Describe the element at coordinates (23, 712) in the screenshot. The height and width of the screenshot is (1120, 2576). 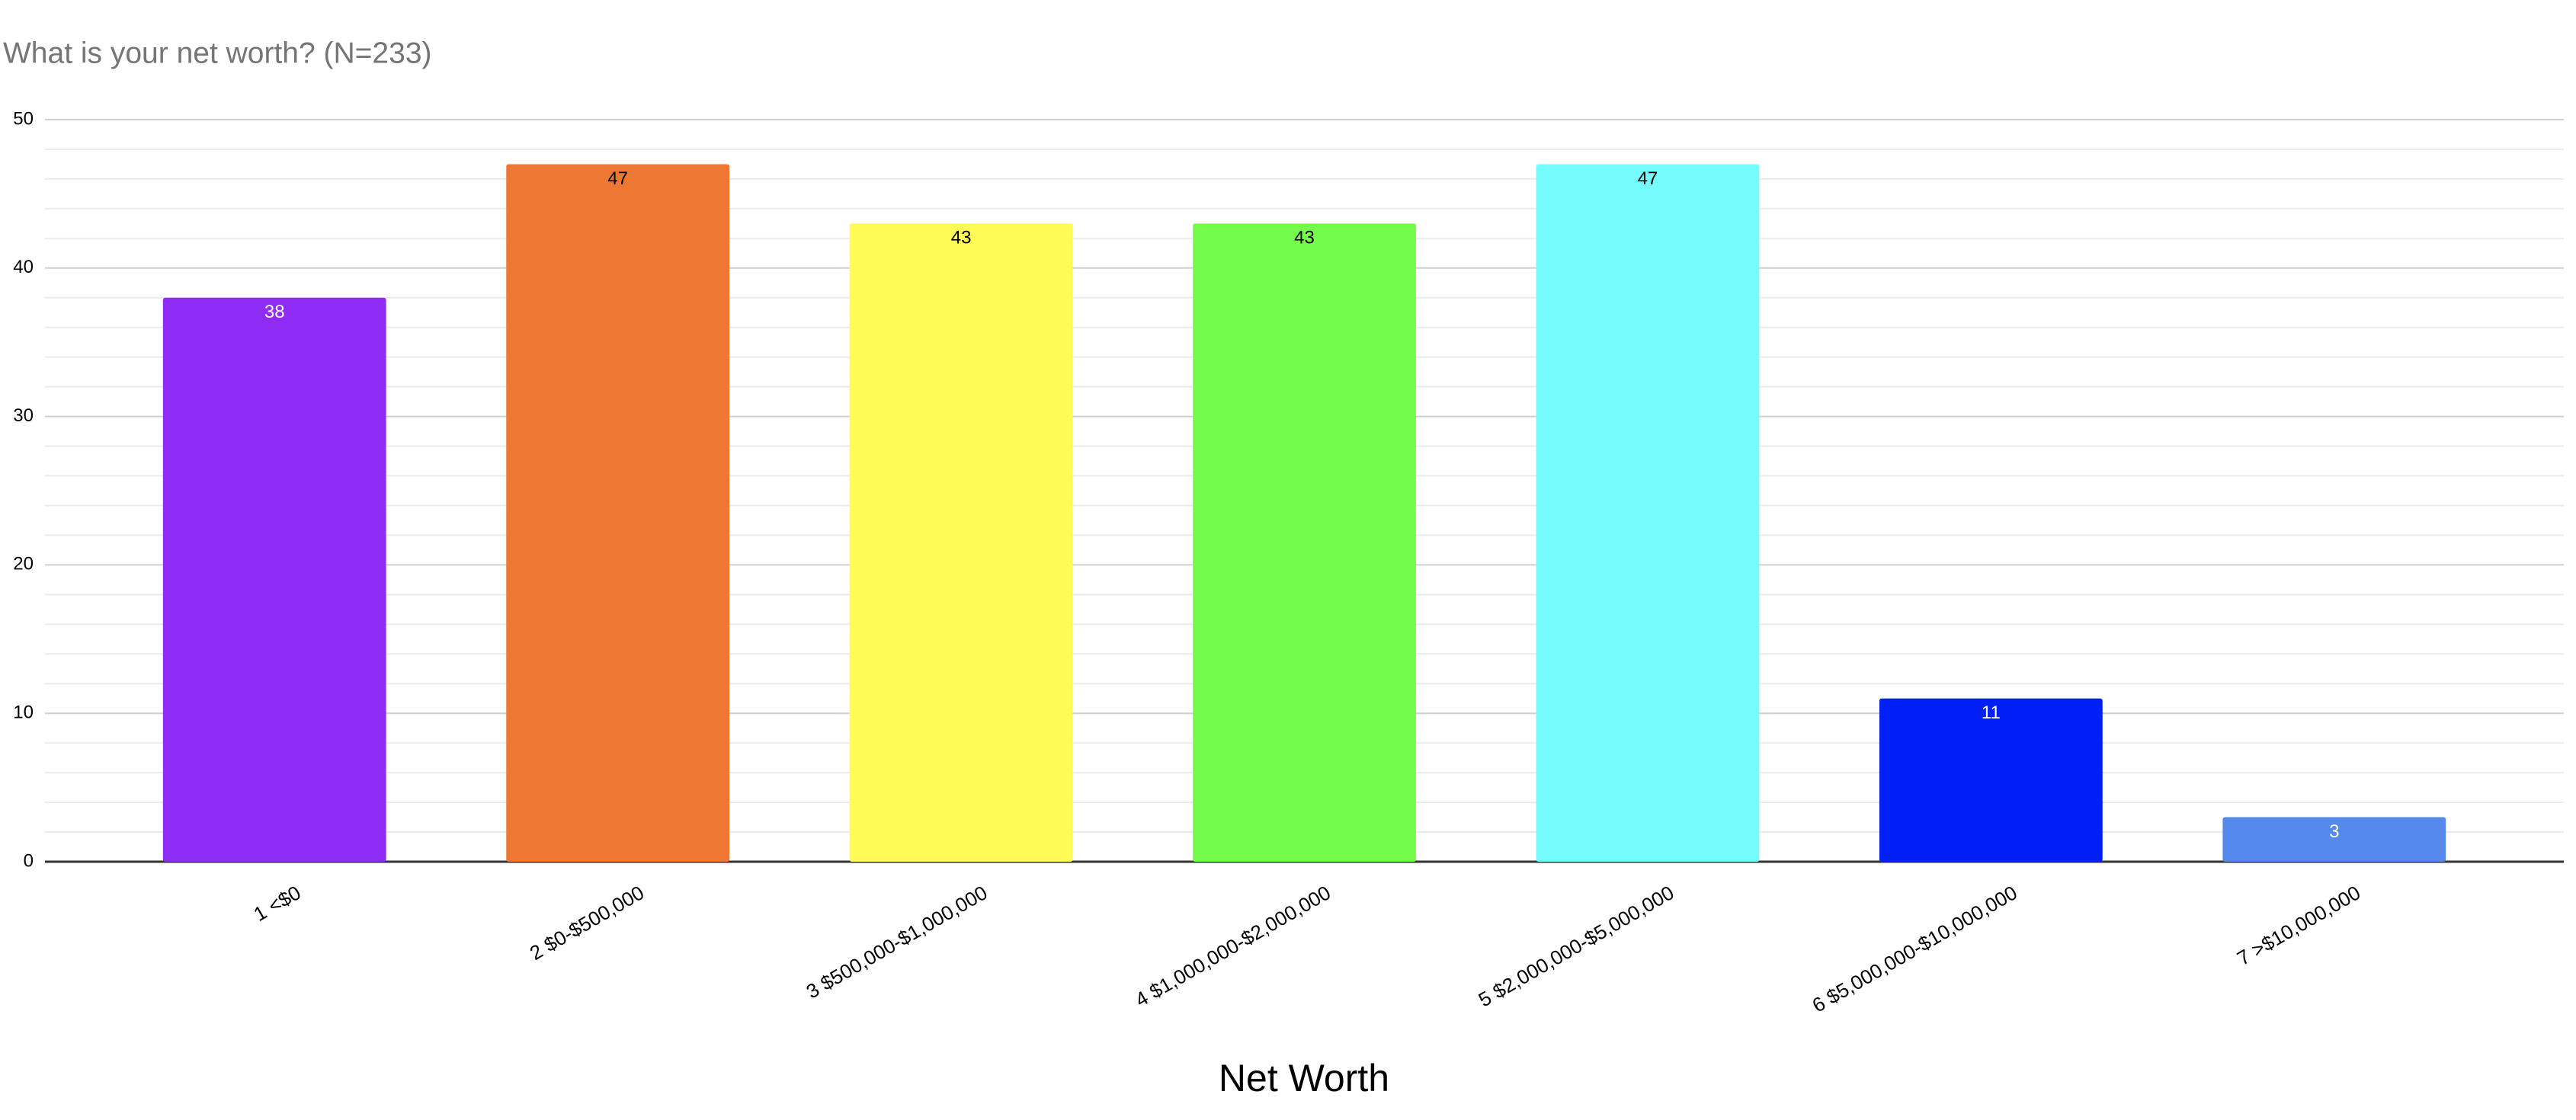
I see `y-tick-label: 10` at that location.